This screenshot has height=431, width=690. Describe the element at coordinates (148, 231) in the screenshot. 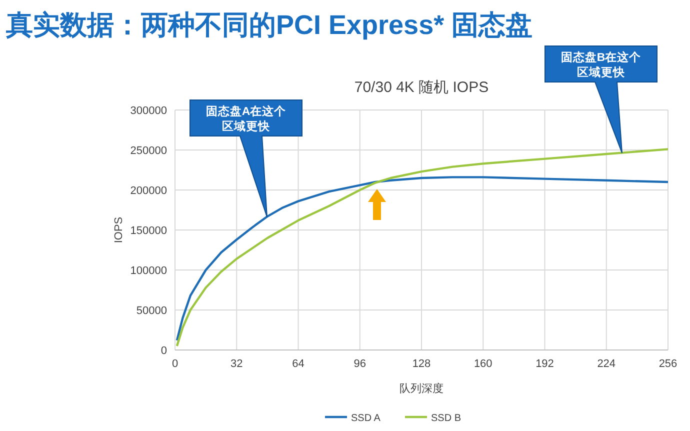

I see `y-tick-label: 150000` at that location.